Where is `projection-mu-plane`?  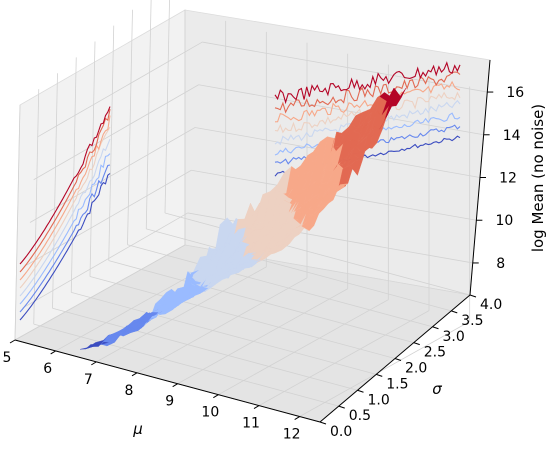 projection-mu-plane is located at coordinates (65, 213).